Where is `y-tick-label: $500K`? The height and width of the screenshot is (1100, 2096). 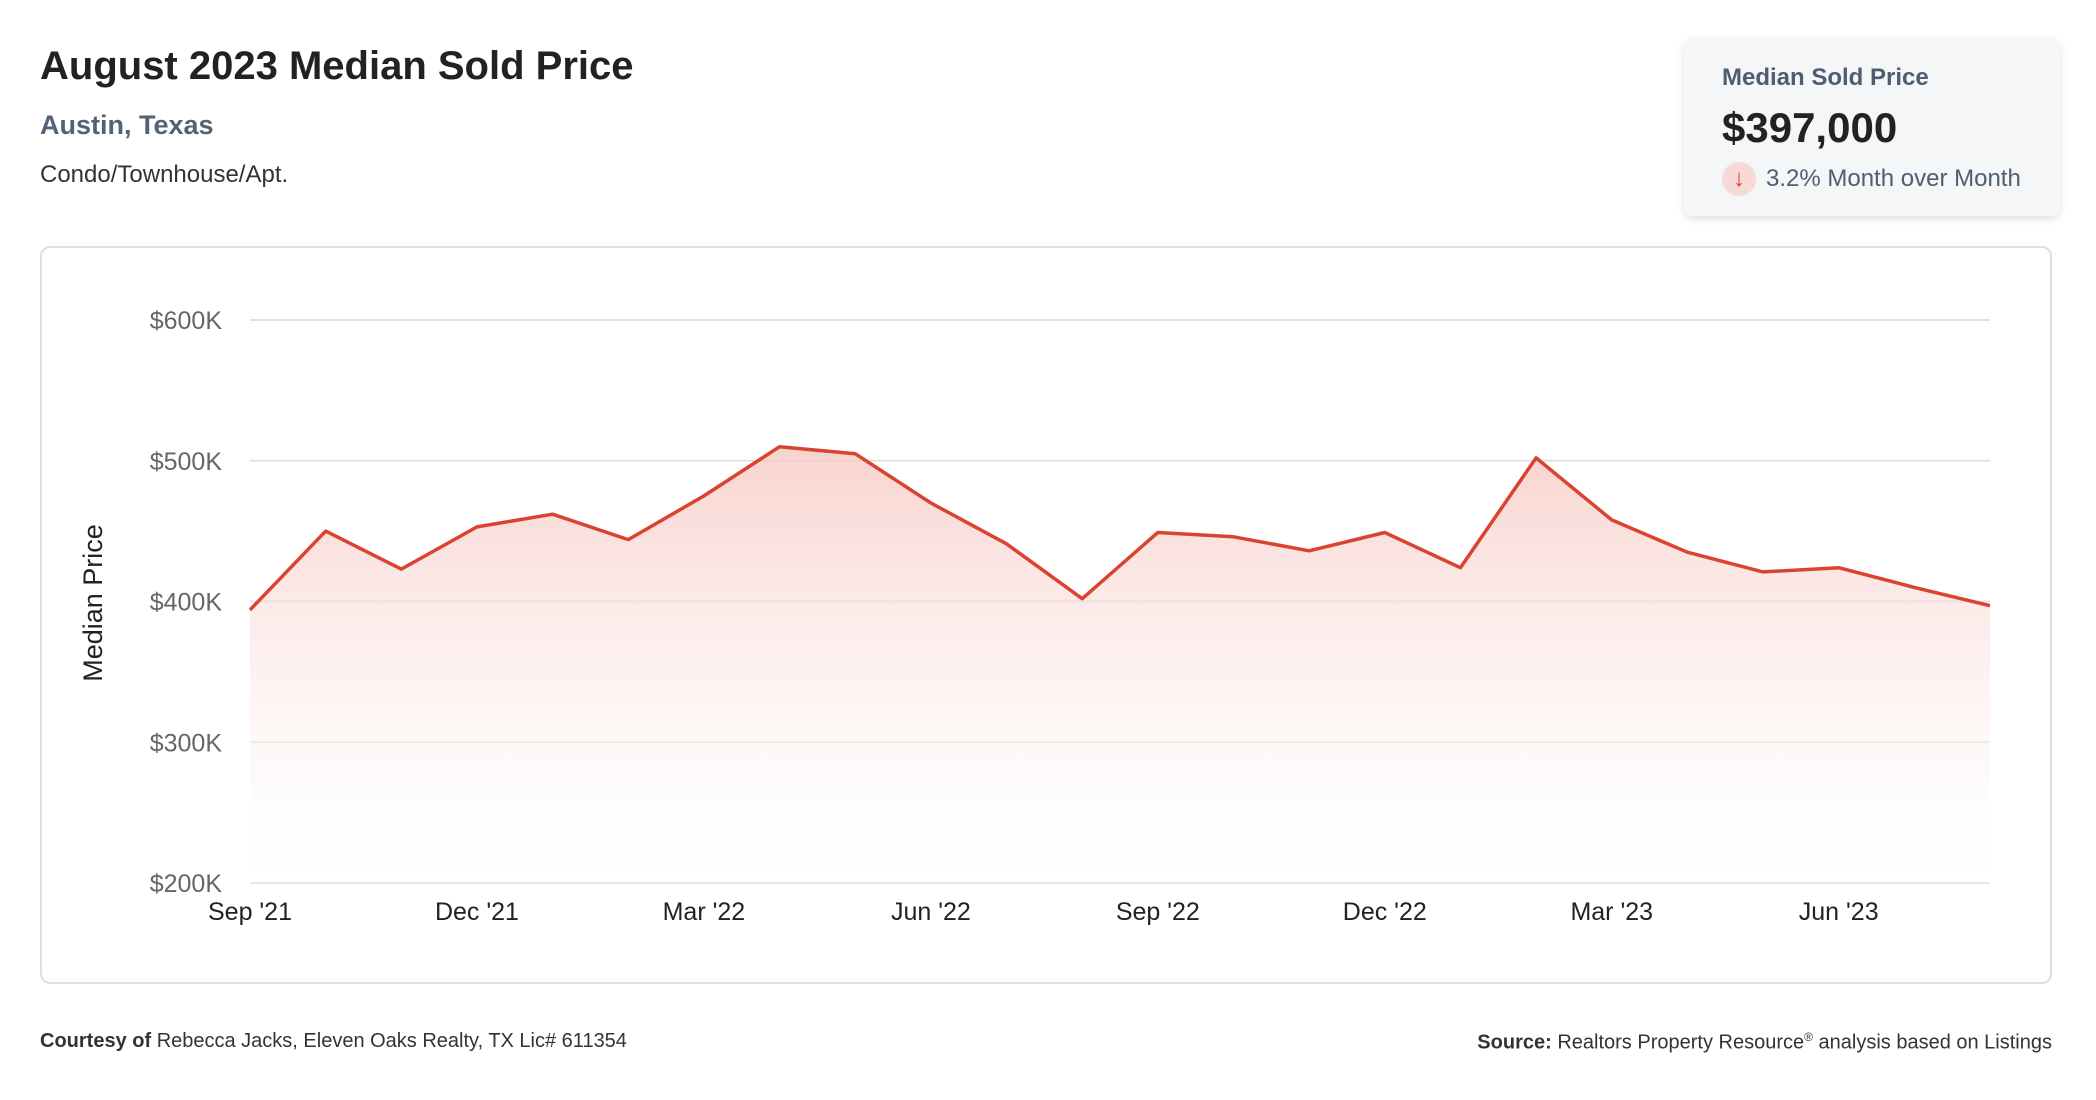
y-tick-label: $500K is located at coordinates (186, 462).